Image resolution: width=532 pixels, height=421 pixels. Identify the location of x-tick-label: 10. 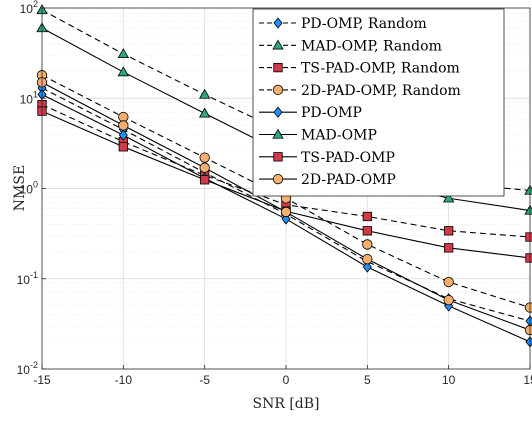
(449, 380).